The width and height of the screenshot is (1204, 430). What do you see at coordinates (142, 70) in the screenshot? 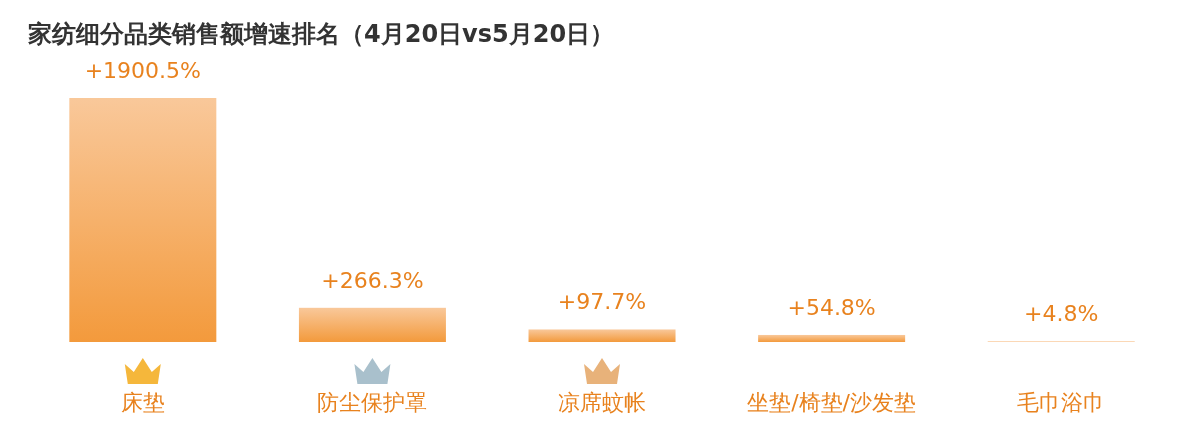
I see `data-label: +1900.5%` at bounding box center [142, 70].